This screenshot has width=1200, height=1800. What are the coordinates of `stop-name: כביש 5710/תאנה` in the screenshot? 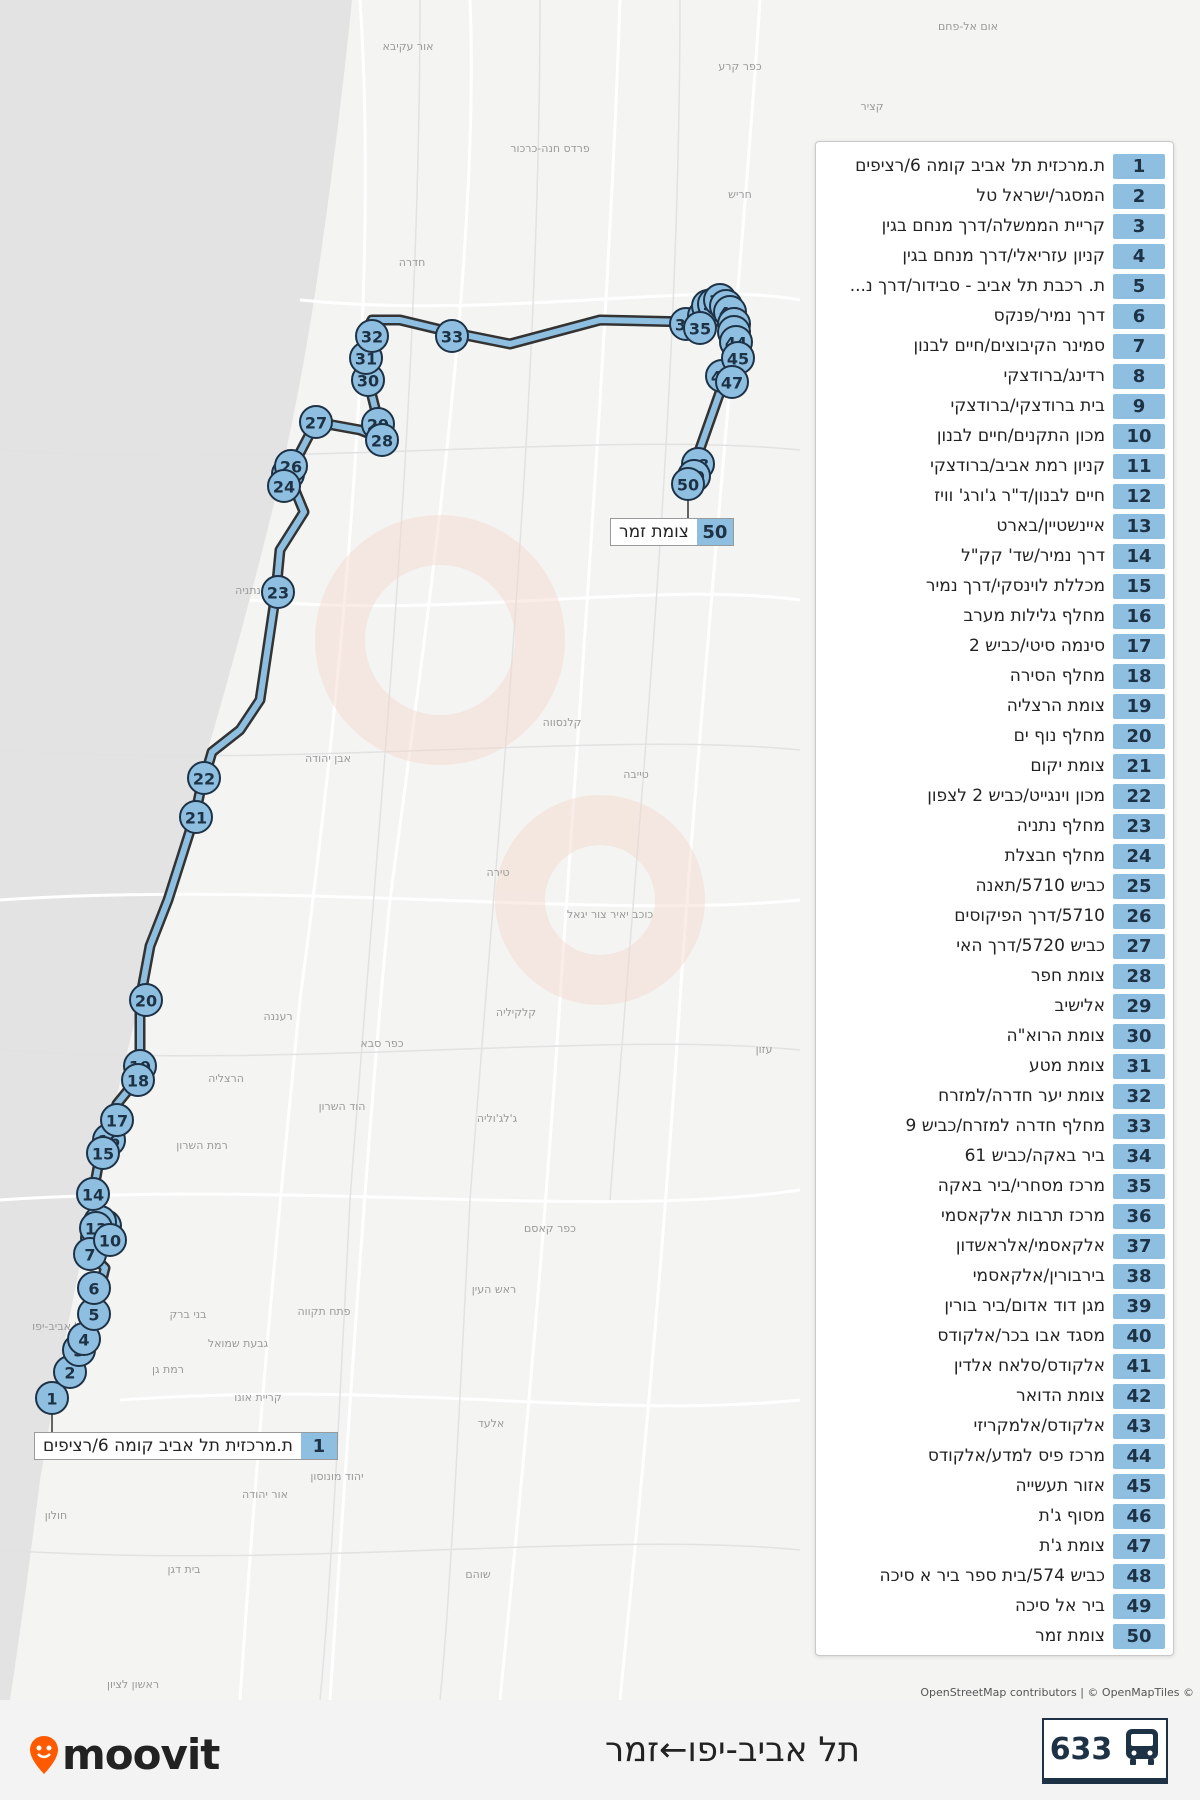 It's located at (1040, 886).